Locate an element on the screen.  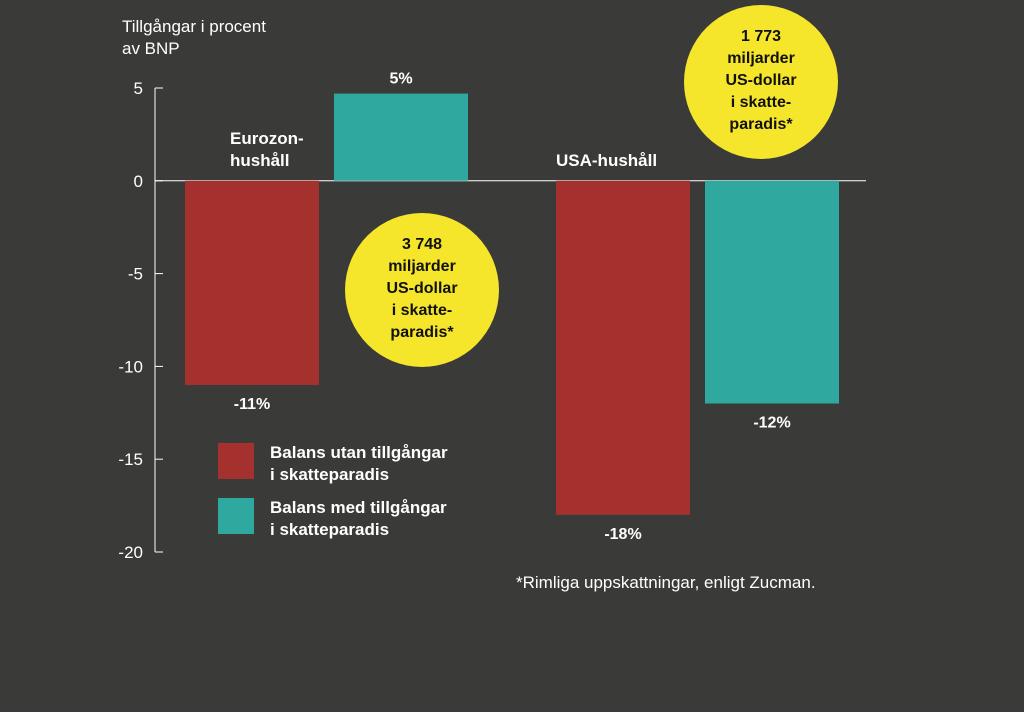
bubble-eurozone-line-4: i skatte- is located at coordinates (422, 310).